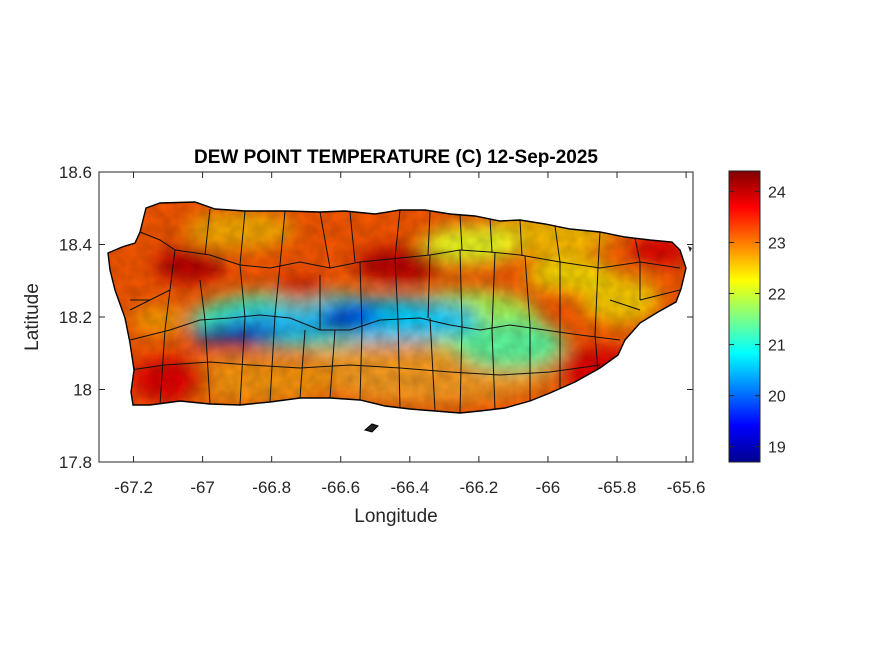 This screenshot has width=875, height=656. Describe the element at coordinates (202, 487) in the screenshot. I see `x-tick-label: -67` at that location.